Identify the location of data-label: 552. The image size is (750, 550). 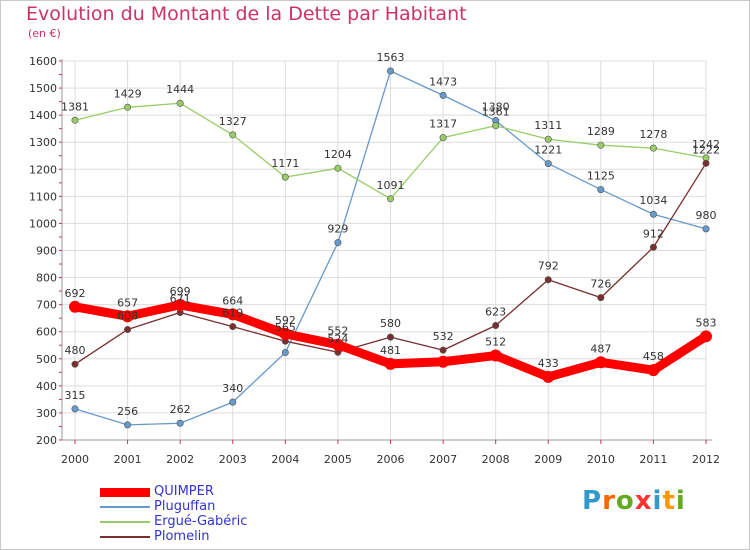
(337, 331).